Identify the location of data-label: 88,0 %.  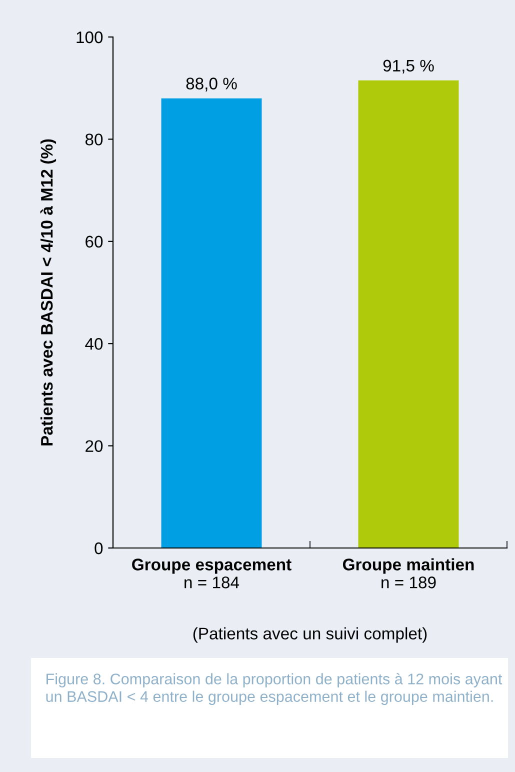
(211, 85).